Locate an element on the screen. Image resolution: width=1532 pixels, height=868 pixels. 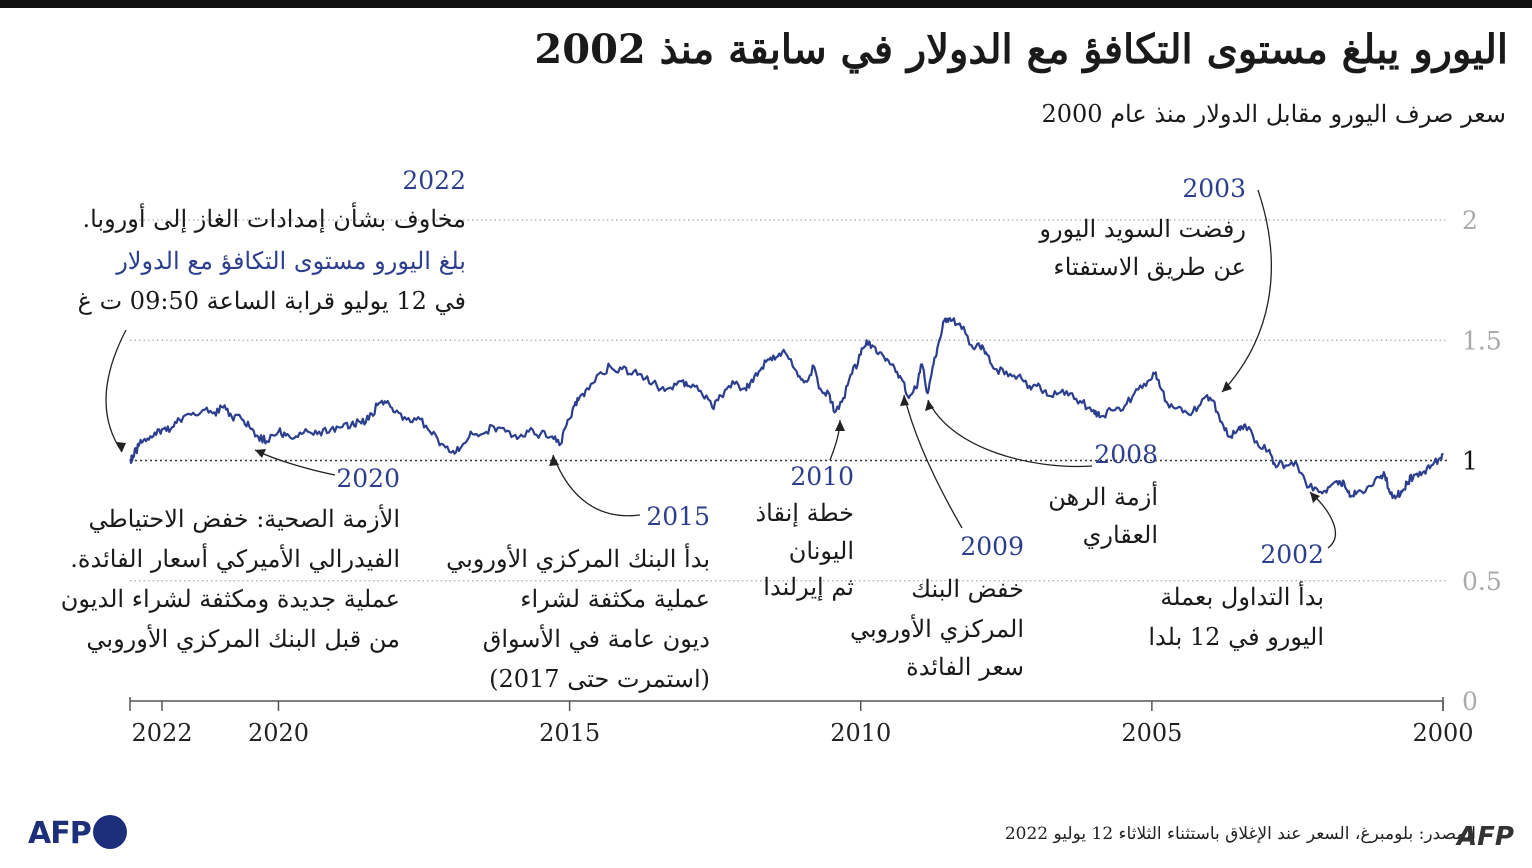
x-axis is located at coordinates (786, 704).